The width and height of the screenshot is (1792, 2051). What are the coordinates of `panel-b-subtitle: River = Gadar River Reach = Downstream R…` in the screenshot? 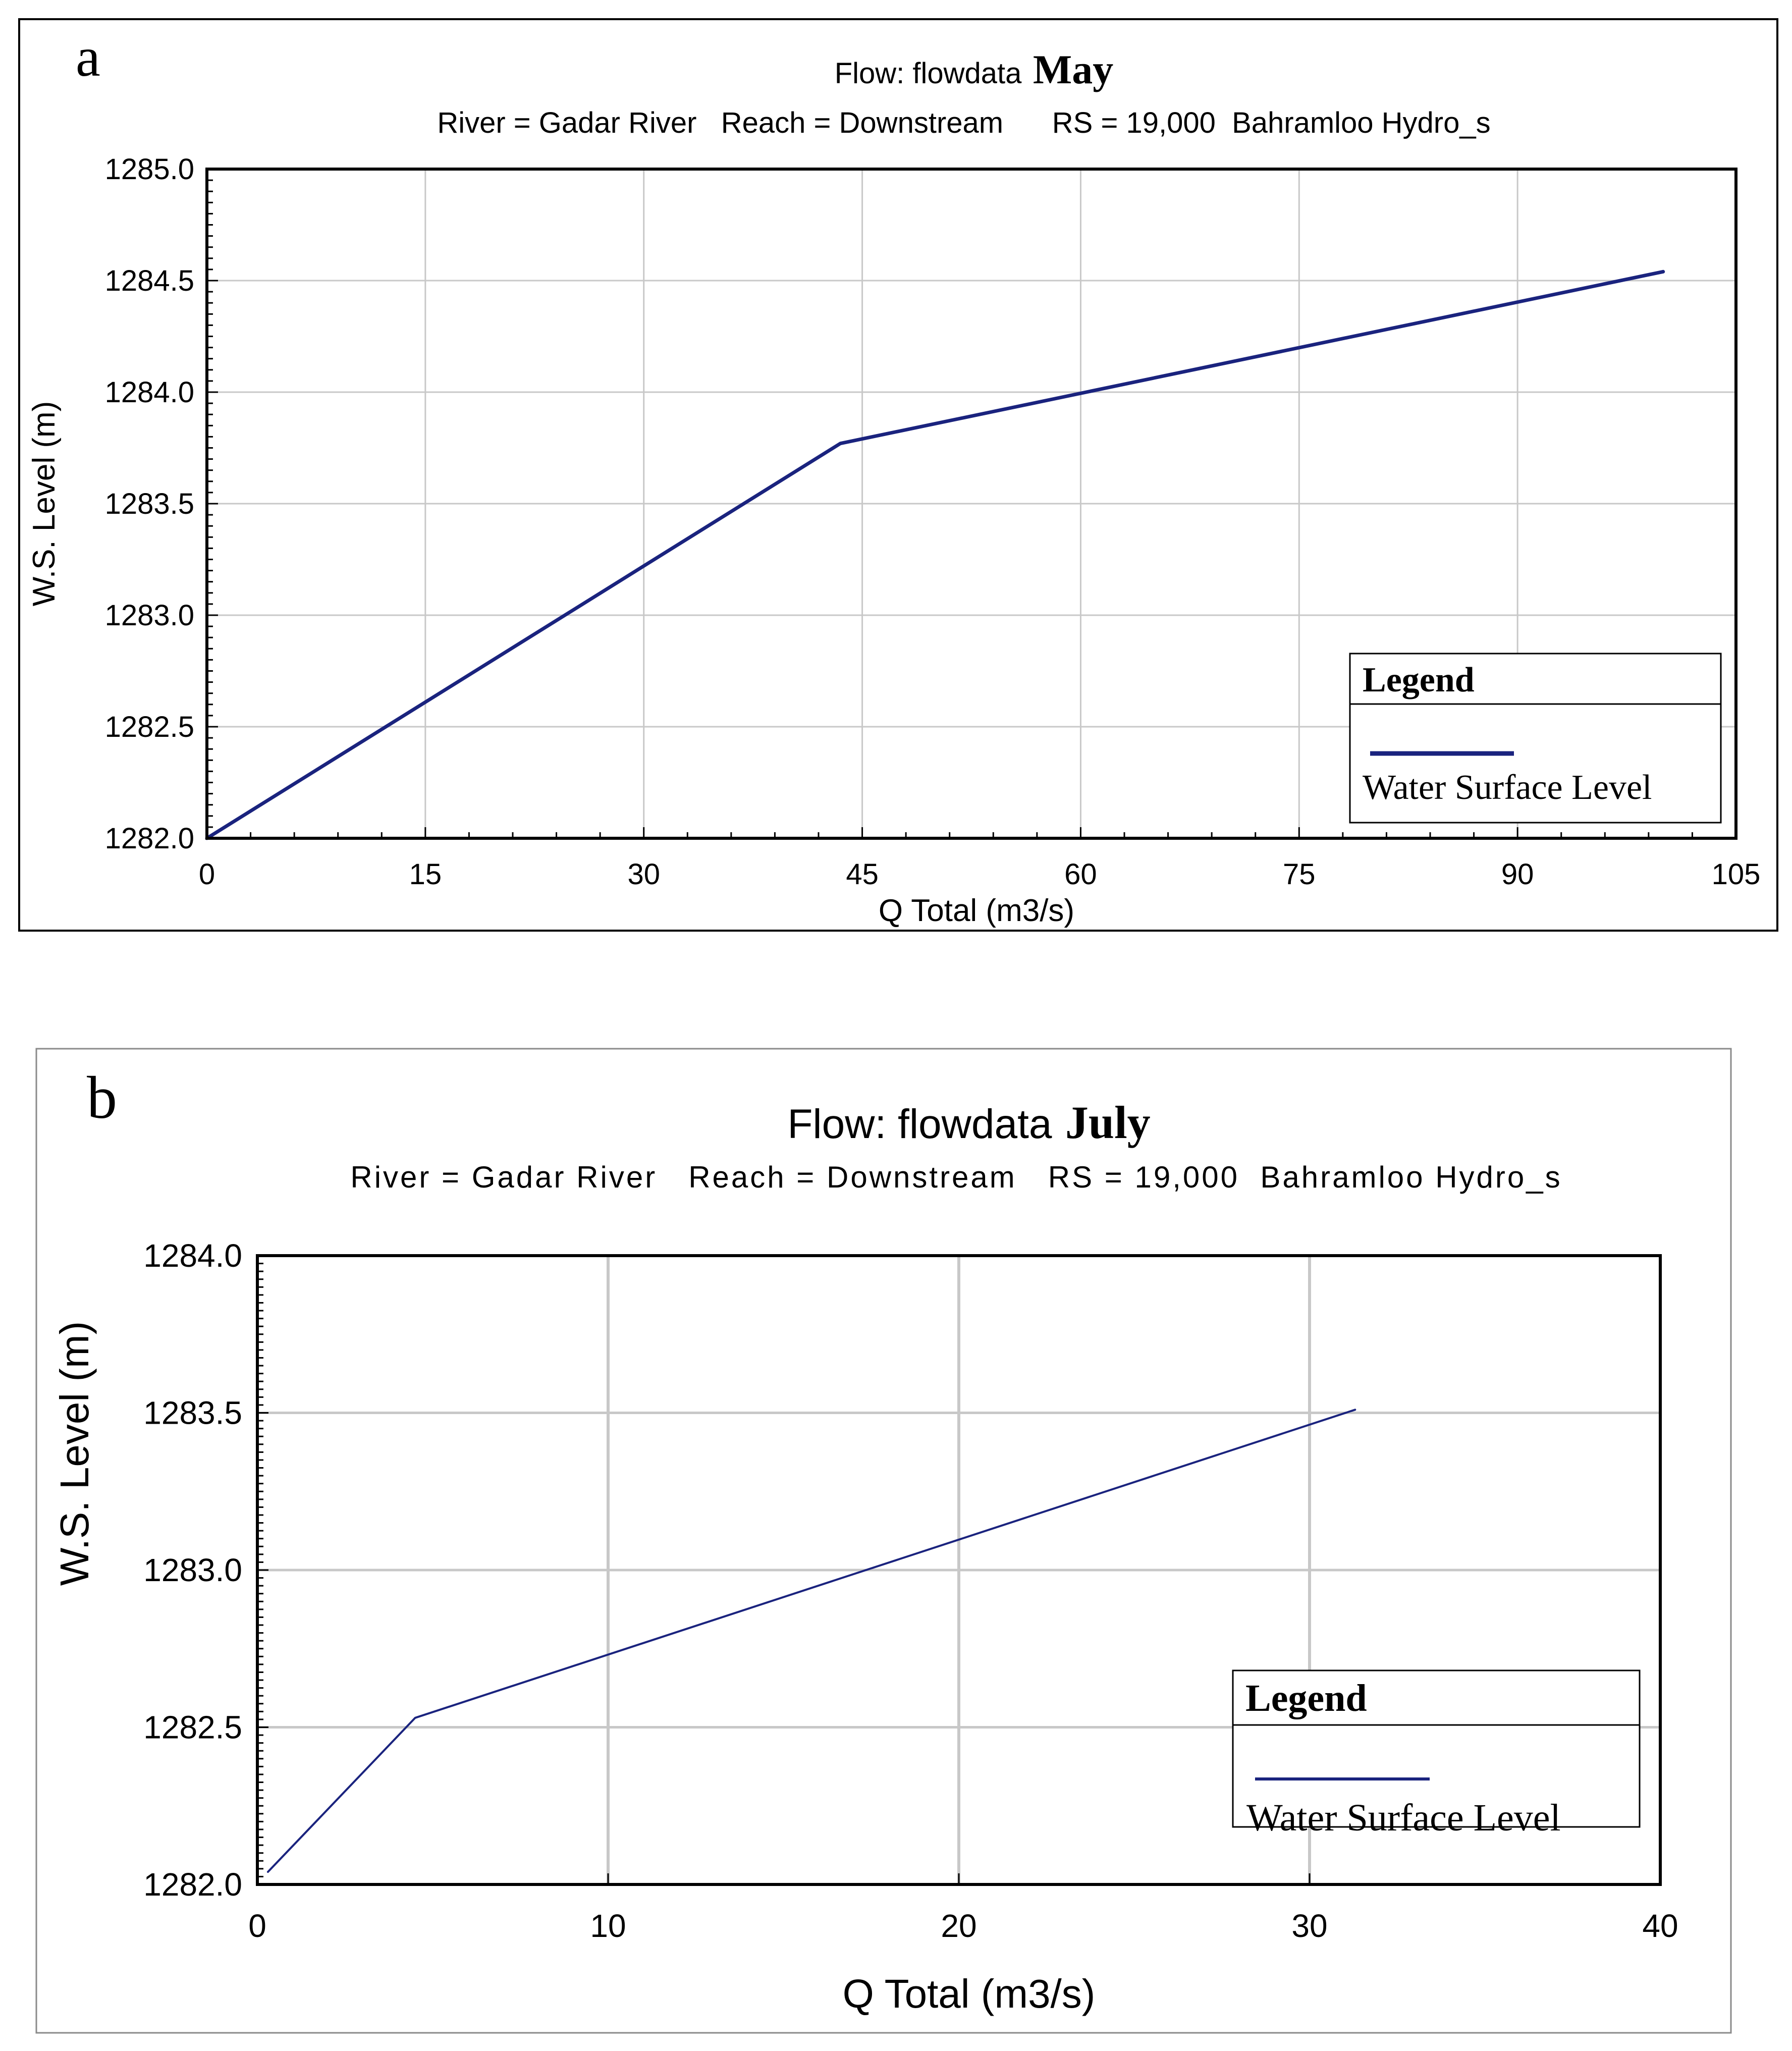 It's located at (956, 1177).